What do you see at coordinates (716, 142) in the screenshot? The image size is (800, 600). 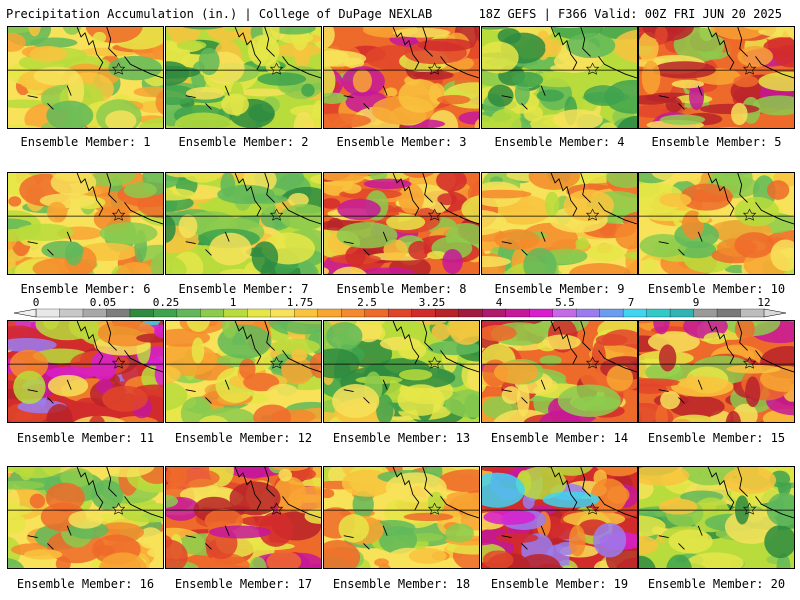 I see `ensemble-member-label: Ensemble Member: 5` at bounding box center [716, 142].